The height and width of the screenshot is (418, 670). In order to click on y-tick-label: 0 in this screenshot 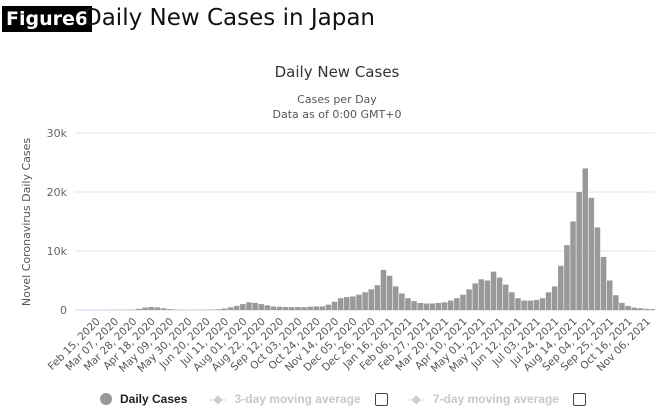, I will do `click(63, 310)`.